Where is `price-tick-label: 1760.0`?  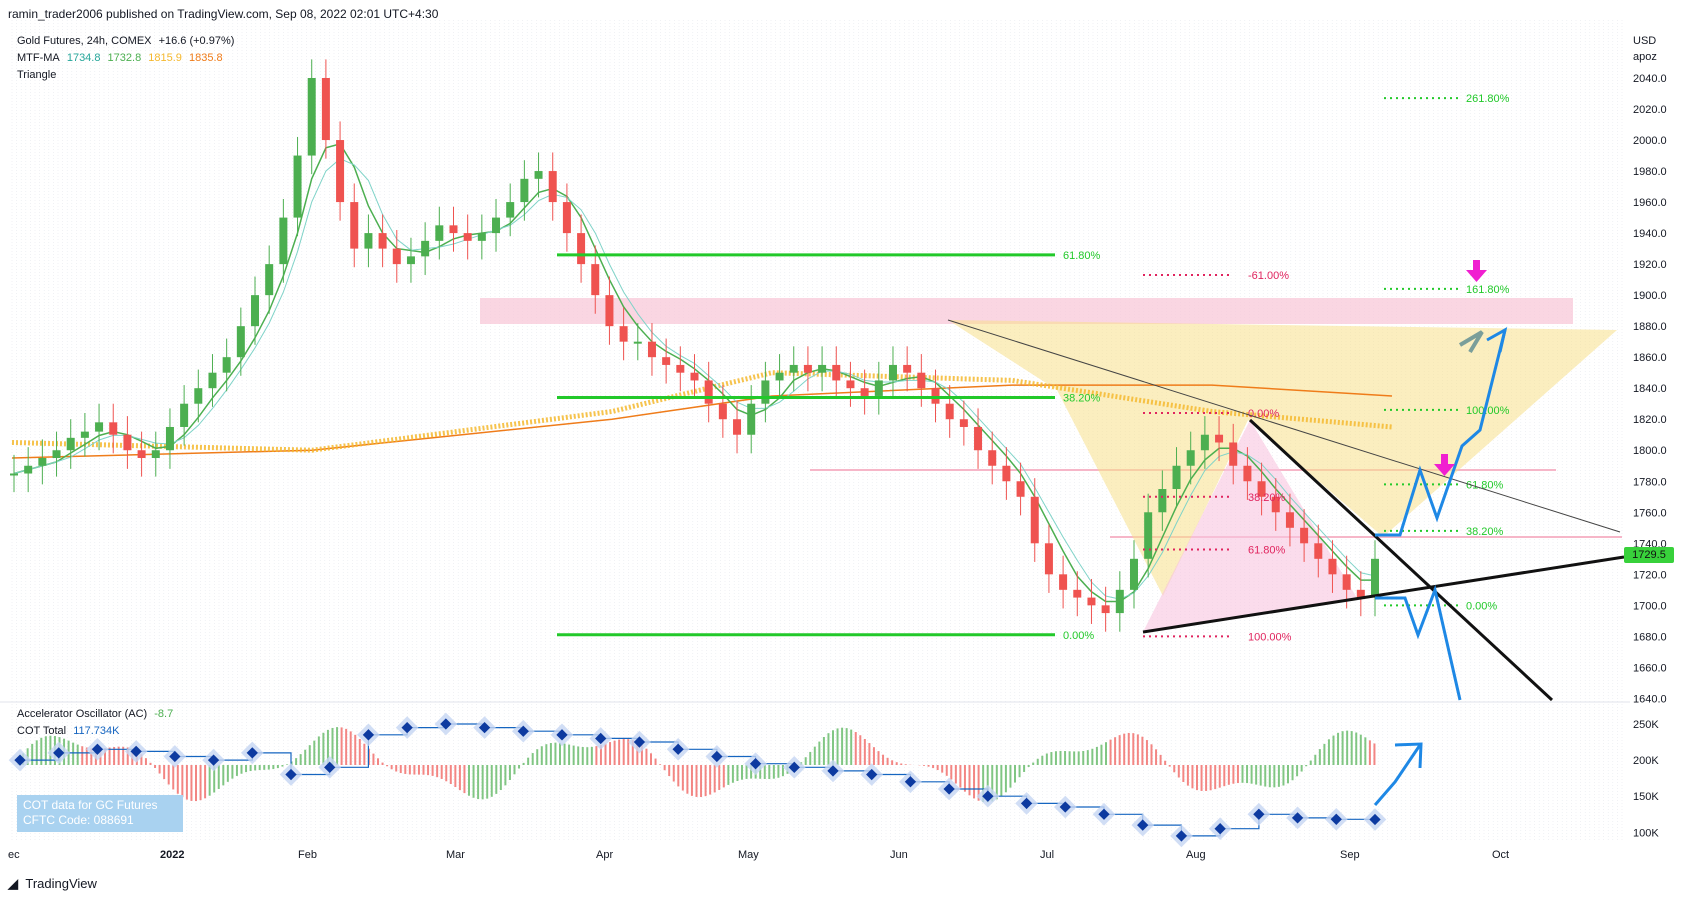 price-tick-label: 1760.0 is located at coordinates (1650, 513).